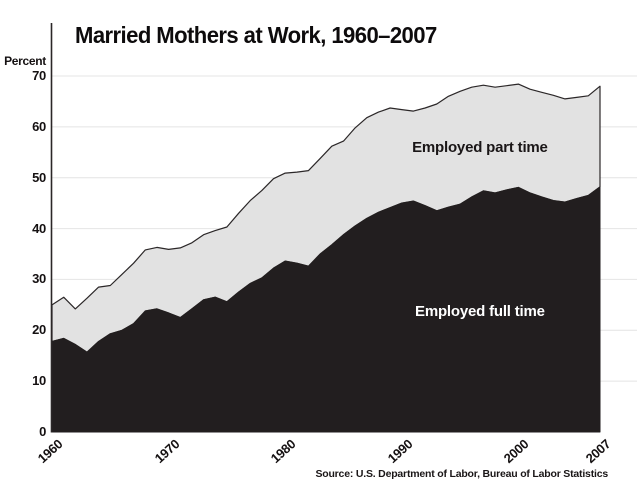  Describe the element at coordinates (480, 148) in the screenshot. I see `series-label-part-time: Employed part time` at that location.